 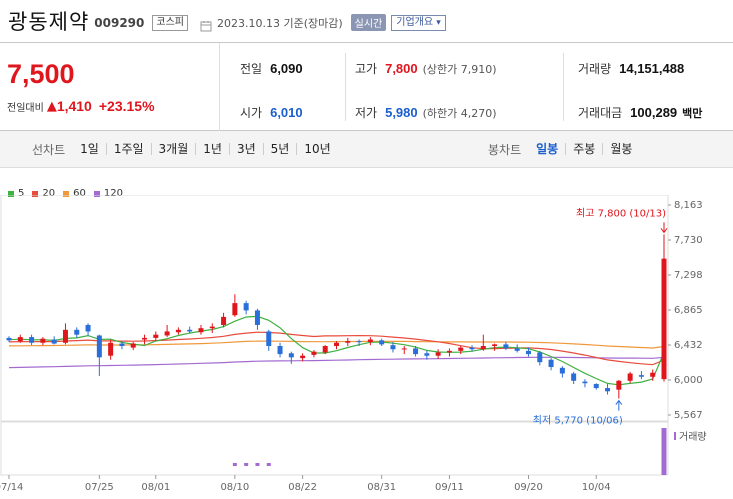 What do you see at coordinates (415, 22) in the screenshot?
I see `company-info-label: 기업개요` at bounding box center [415, 22].